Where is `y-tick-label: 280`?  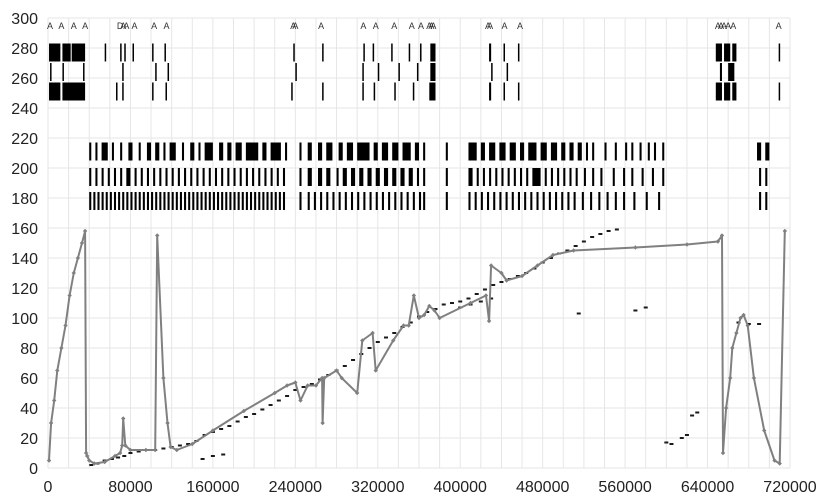
y-tick-label: 280 is located at coordinates (24, 49).